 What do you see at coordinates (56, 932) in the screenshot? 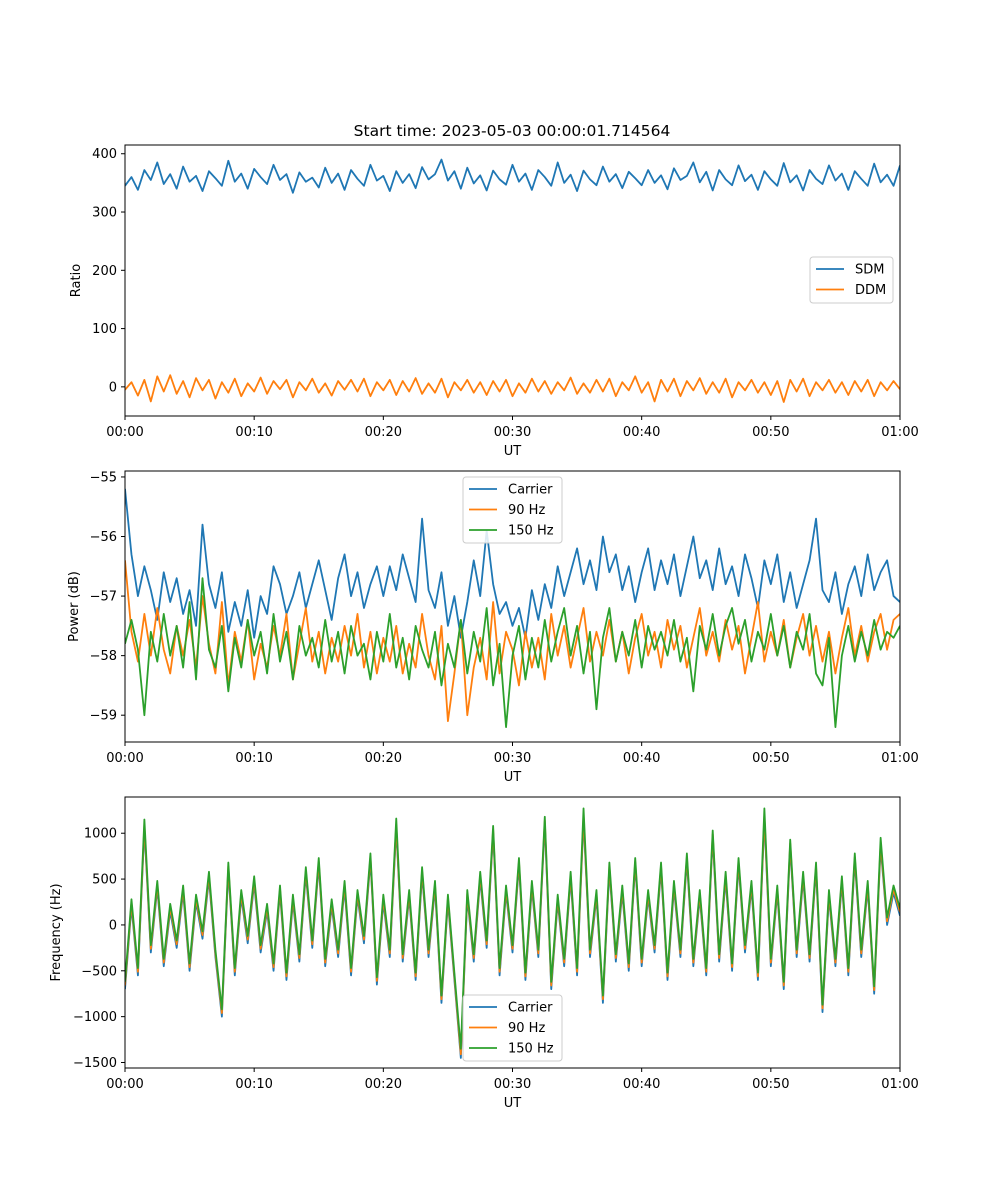
I see `y-axis-label: Frequency (Hz)` at bounding box center [56, 932].